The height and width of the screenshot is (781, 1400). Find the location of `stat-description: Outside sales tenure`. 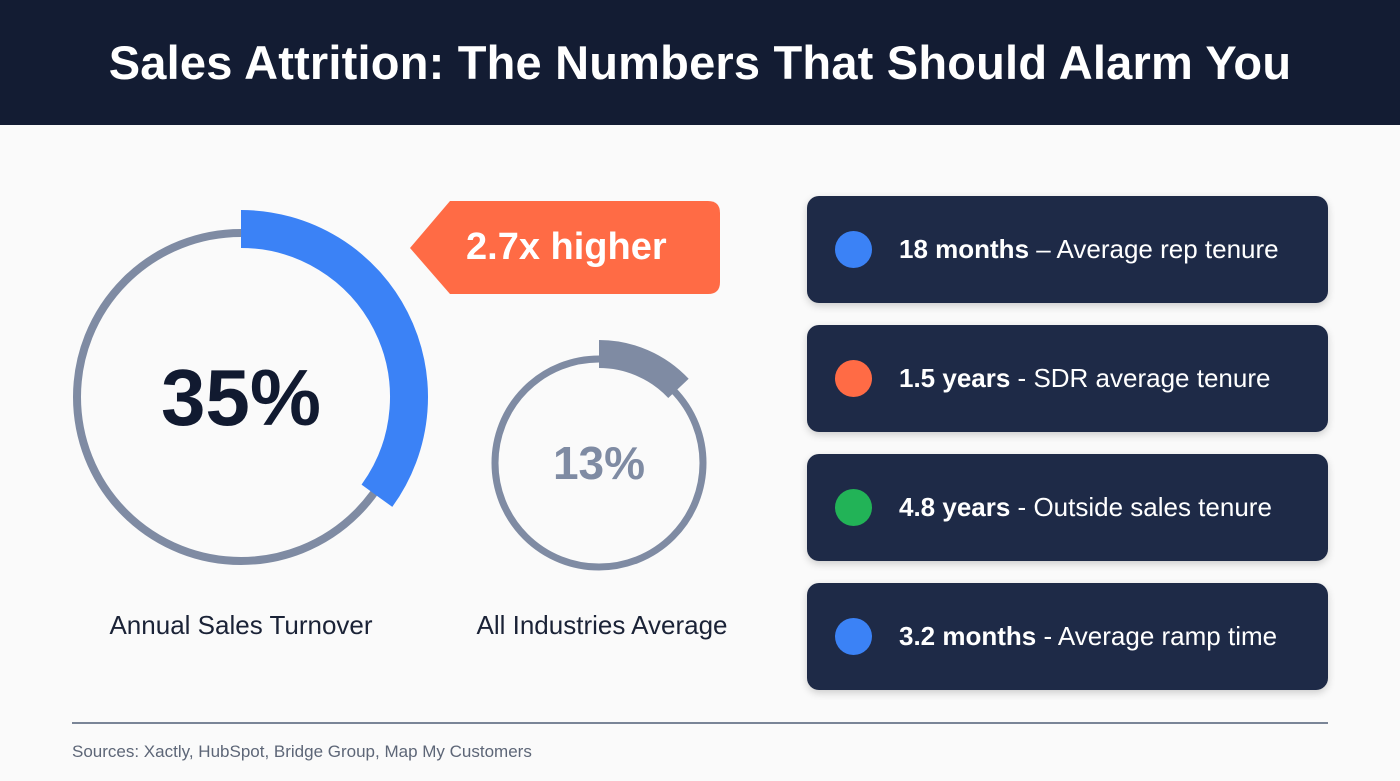

stat-description: Outside sales tenure is located at coordinates (1152, 507).